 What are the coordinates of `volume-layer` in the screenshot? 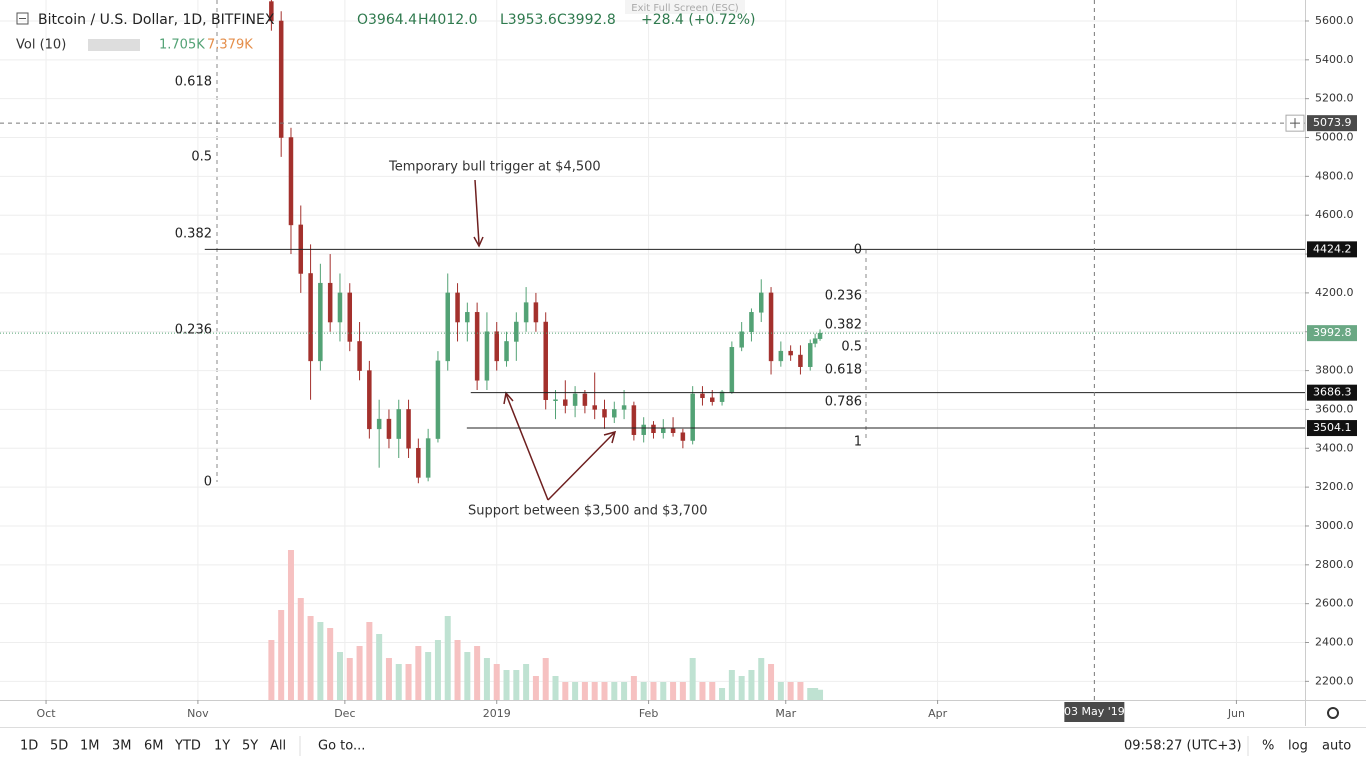 It's located at (546, 625).